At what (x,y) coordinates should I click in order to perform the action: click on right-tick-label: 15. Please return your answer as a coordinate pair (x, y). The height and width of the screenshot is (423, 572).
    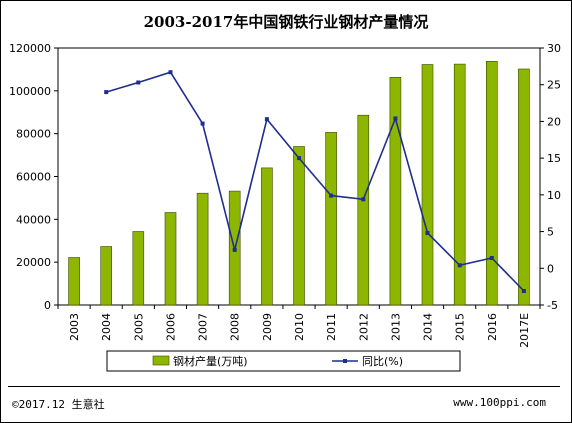
    Looking at the image, I should click on (554, 158).